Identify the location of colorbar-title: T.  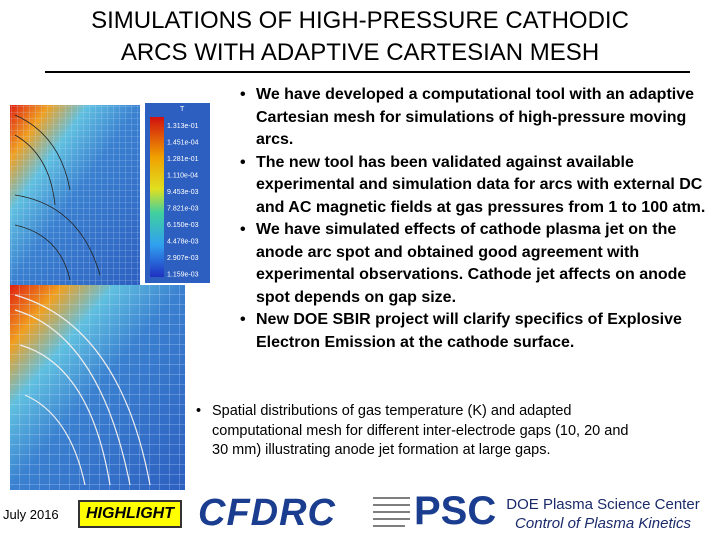
(182, 109).